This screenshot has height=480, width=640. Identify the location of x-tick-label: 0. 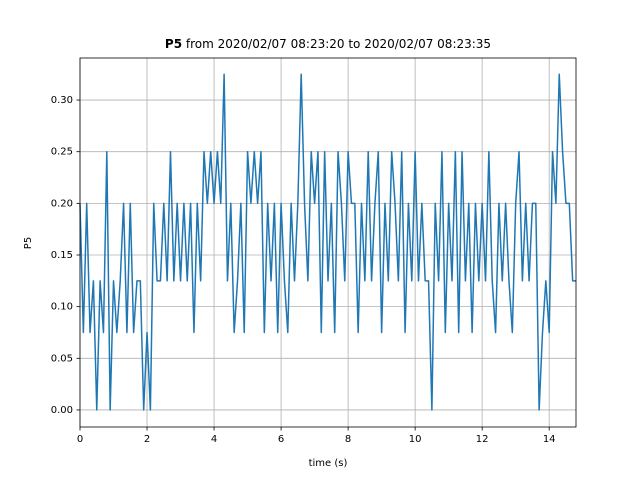
(80, 439).